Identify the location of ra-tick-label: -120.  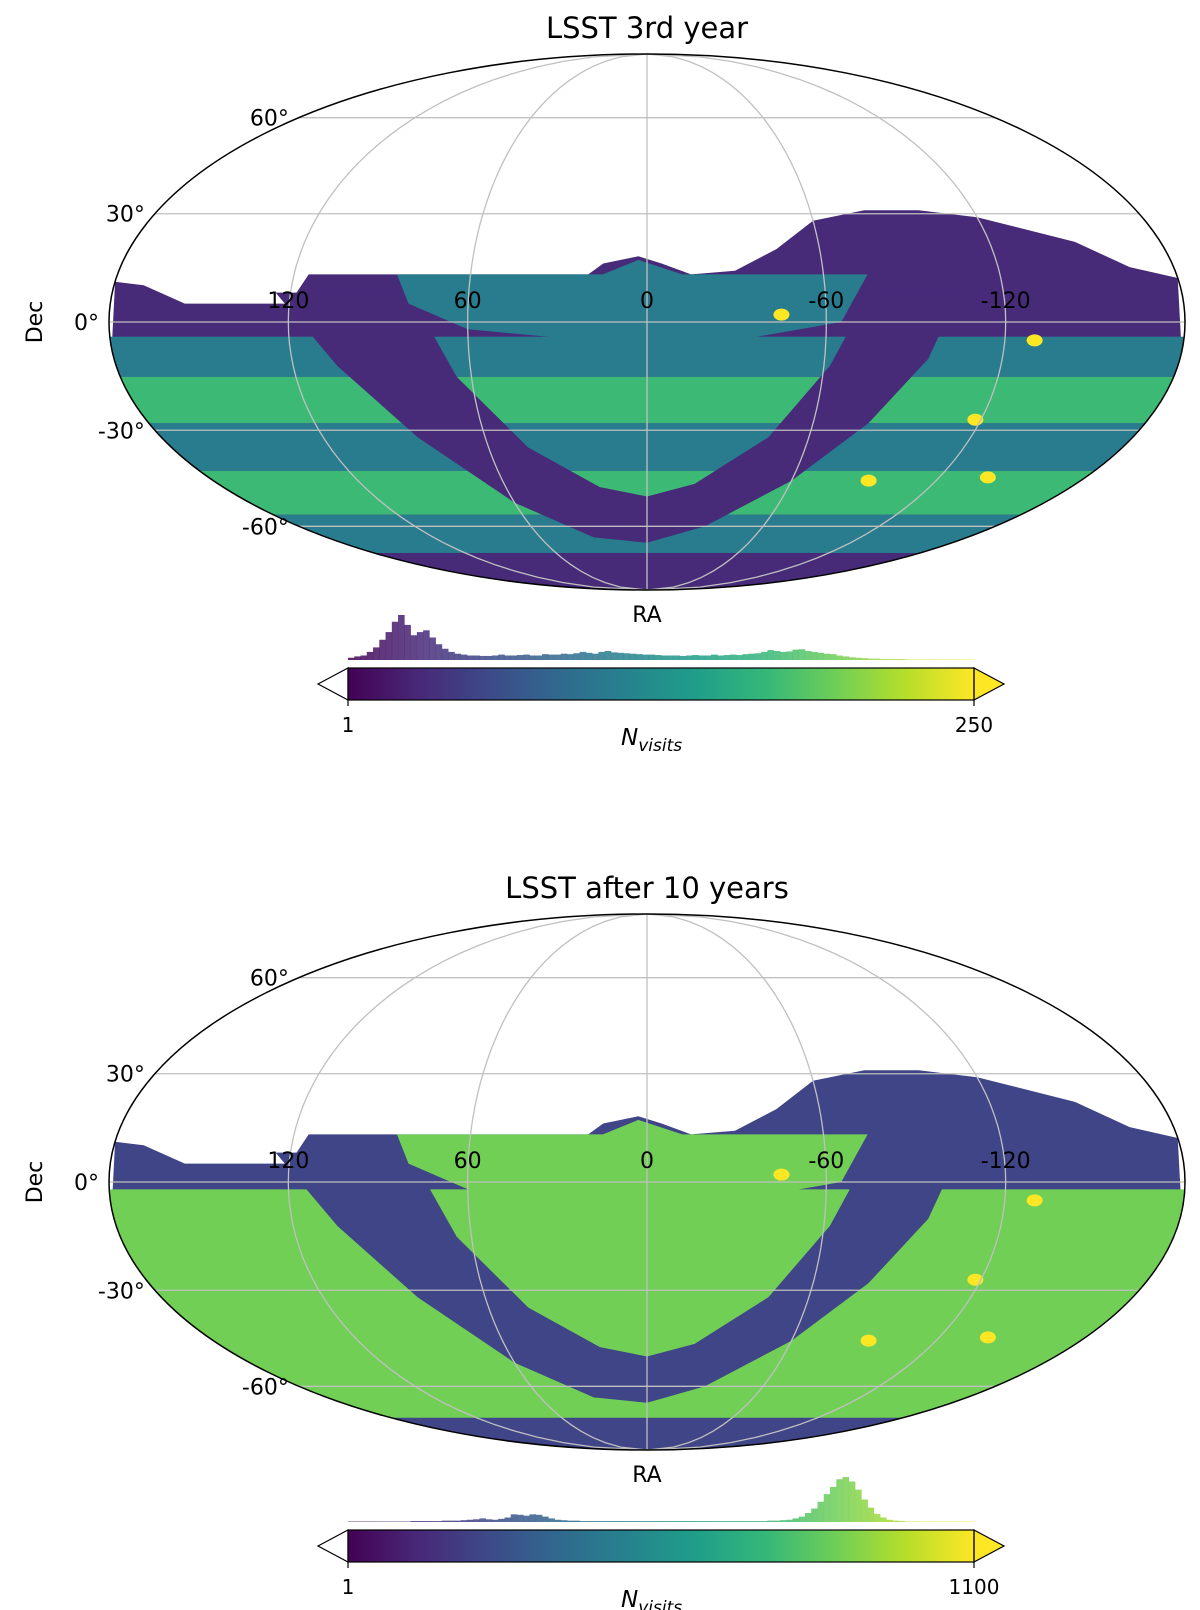
(1006, 301).